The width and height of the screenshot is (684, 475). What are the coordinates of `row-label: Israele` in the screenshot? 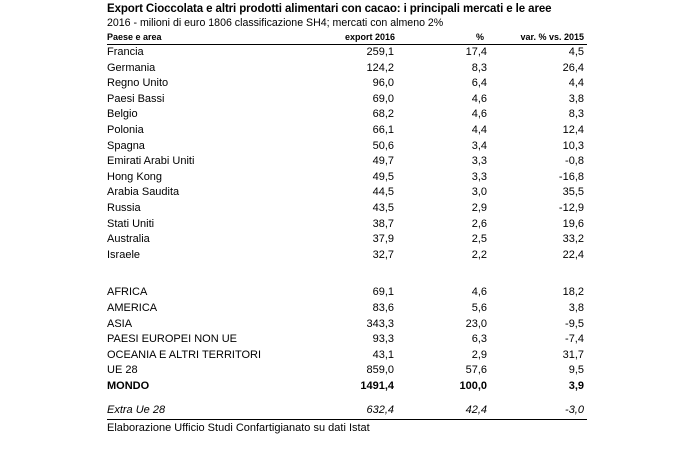 It's located at (124, 254).